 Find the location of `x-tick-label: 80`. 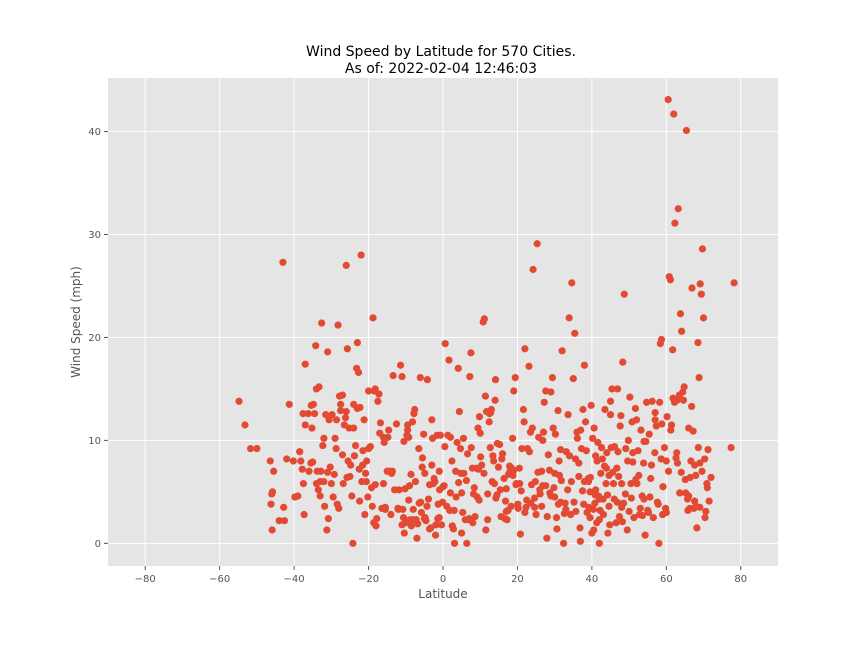

x-tick-label: 80 is located at coordinates (740, 579).